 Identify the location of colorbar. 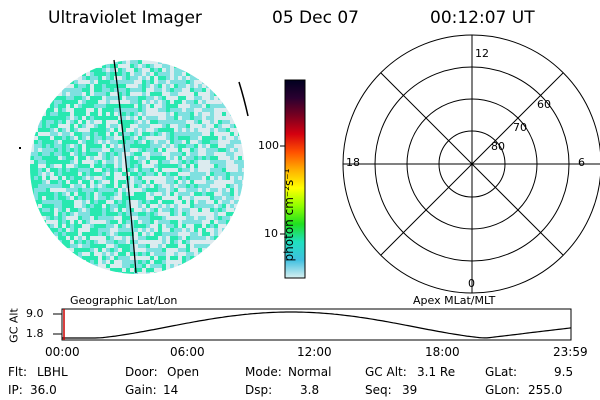
(293, 179).